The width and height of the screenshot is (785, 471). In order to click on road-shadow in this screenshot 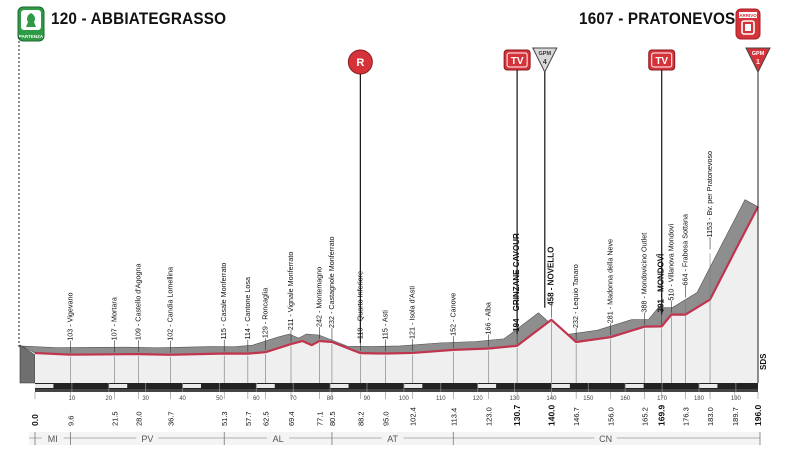, I will do `click(396, 390)`.